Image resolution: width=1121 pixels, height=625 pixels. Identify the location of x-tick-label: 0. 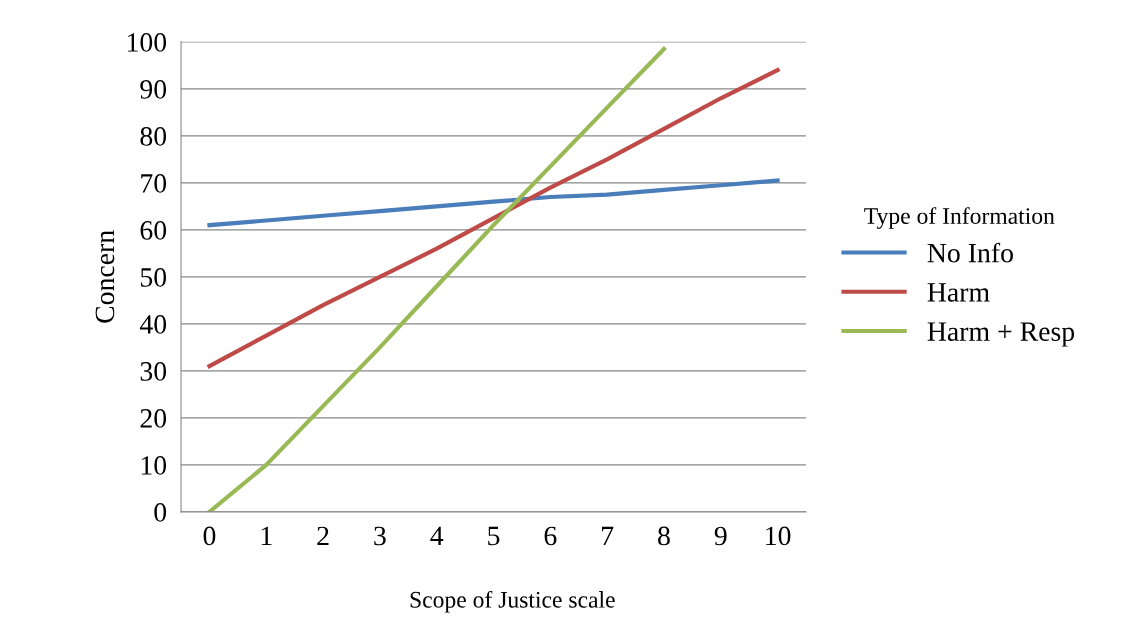
(209, 536).